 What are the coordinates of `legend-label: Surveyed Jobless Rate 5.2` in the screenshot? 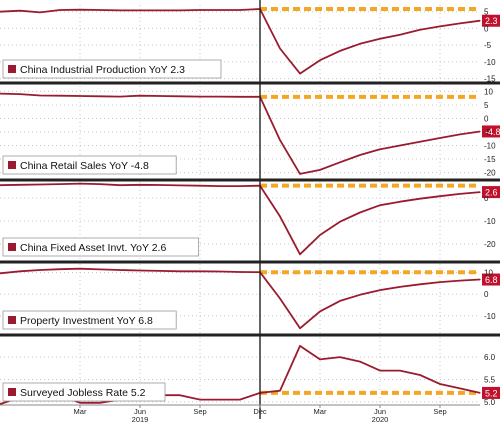 It's located at (83, 393).